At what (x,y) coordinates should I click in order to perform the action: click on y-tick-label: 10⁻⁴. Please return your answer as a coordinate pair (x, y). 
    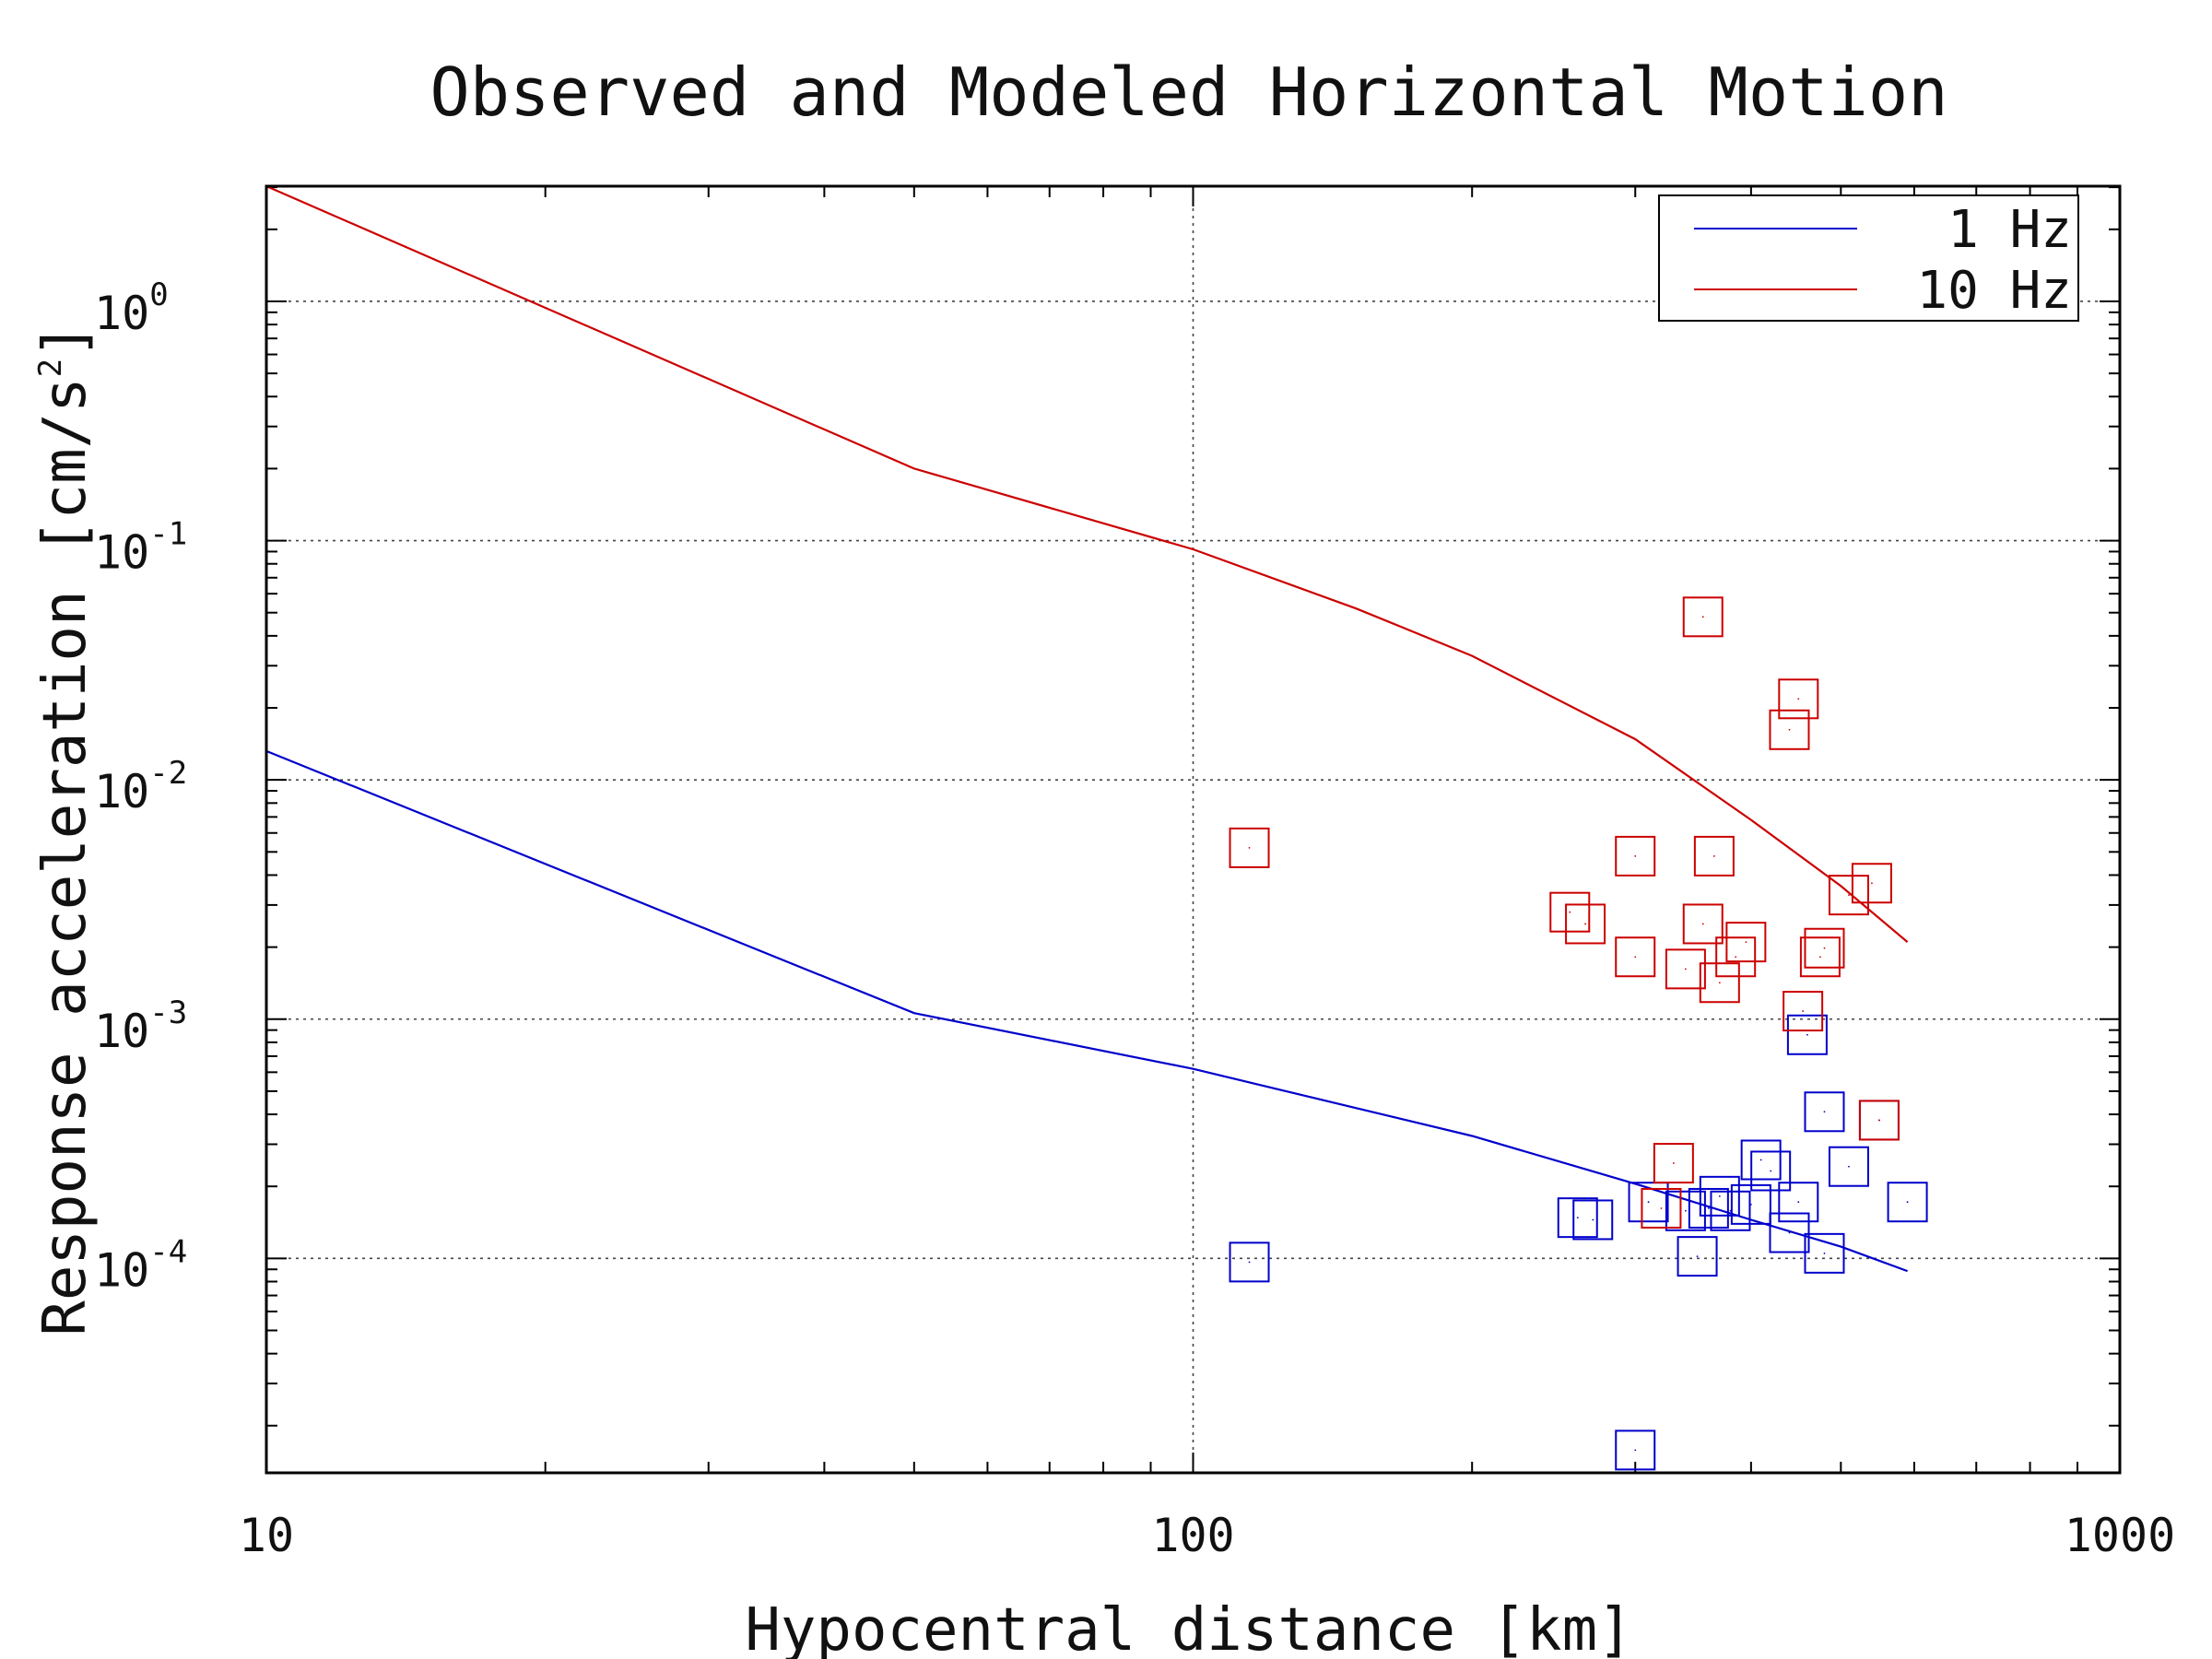
    Looking at the image, I should click on (140, 1265).